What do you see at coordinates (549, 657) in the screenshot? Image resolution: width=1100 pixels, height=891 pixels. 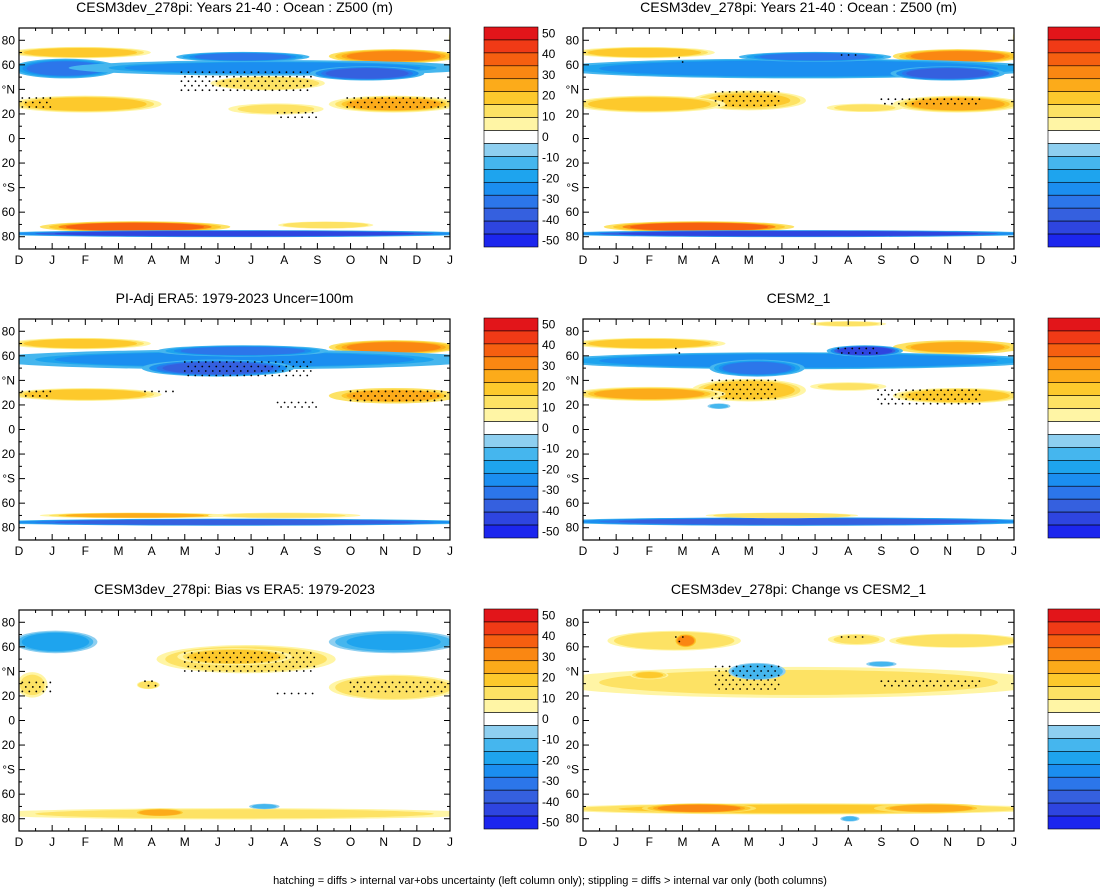 I see `colorbar-label: 30` at bounding box center [549, 657].